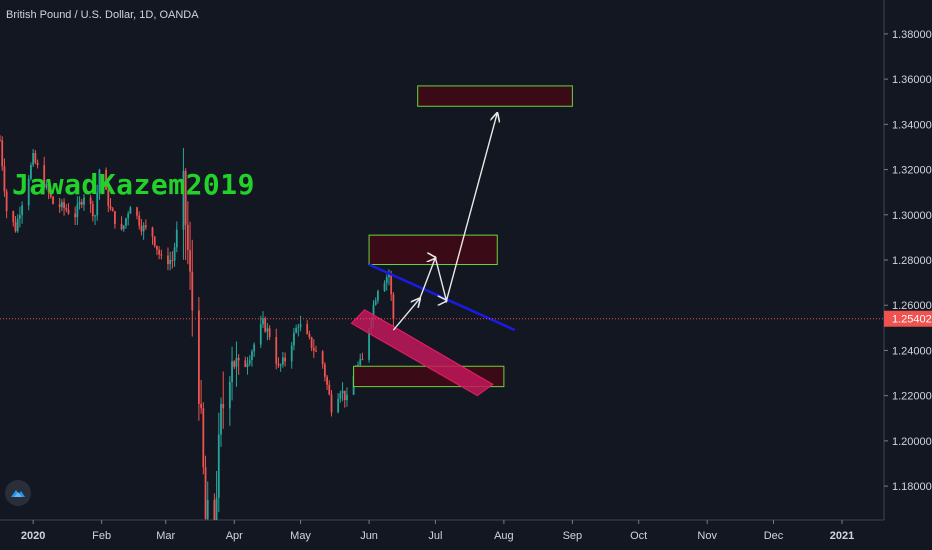 This screenshot has width=932, height=550. I want to click on price-tick-label: 1.32000, so click(912, 171).